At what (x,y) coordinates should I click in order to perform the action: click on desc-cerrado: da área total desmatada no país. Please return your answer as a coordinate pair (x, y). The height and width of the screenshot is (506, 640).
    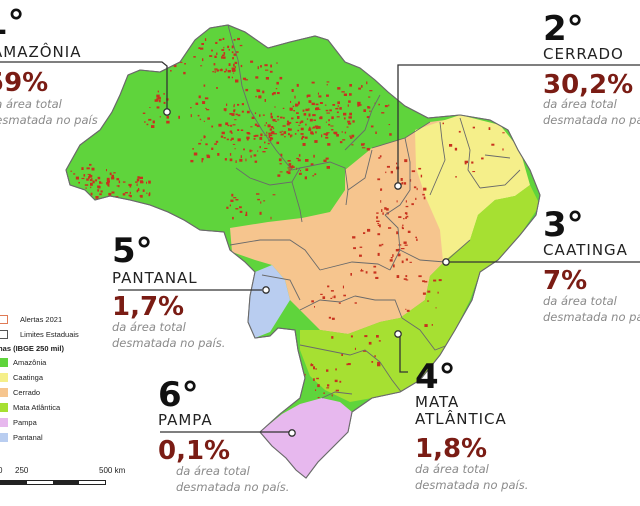
    Looking at the image, I should click on (591, 112).